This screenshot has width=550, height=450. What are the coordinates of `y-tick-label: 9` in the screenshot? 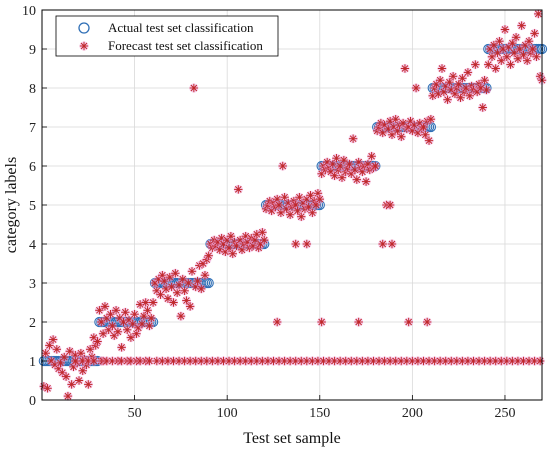 It's located at (32, 50).